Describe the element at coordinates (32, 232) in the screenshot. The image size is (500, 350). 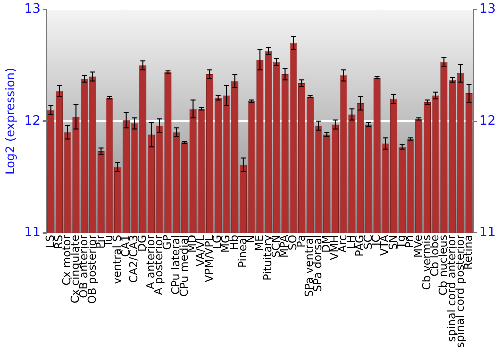
I see `y-tick-label: 11` at that location.